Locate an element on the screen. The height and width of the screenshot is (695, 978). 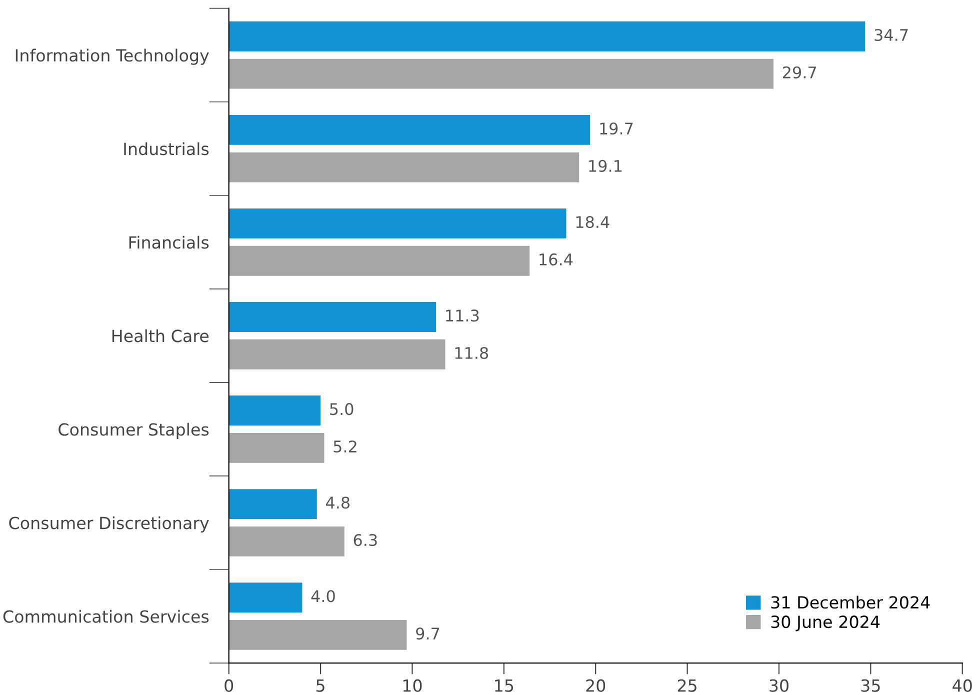
data-label: 34.7 is located at coordinates (891, 35).